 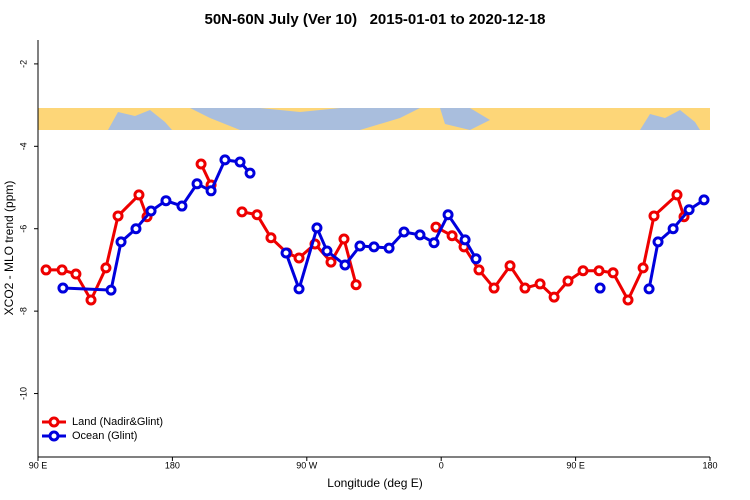 I want to click on legend-label: Ocean (Glint), so click(x=104, y=436).